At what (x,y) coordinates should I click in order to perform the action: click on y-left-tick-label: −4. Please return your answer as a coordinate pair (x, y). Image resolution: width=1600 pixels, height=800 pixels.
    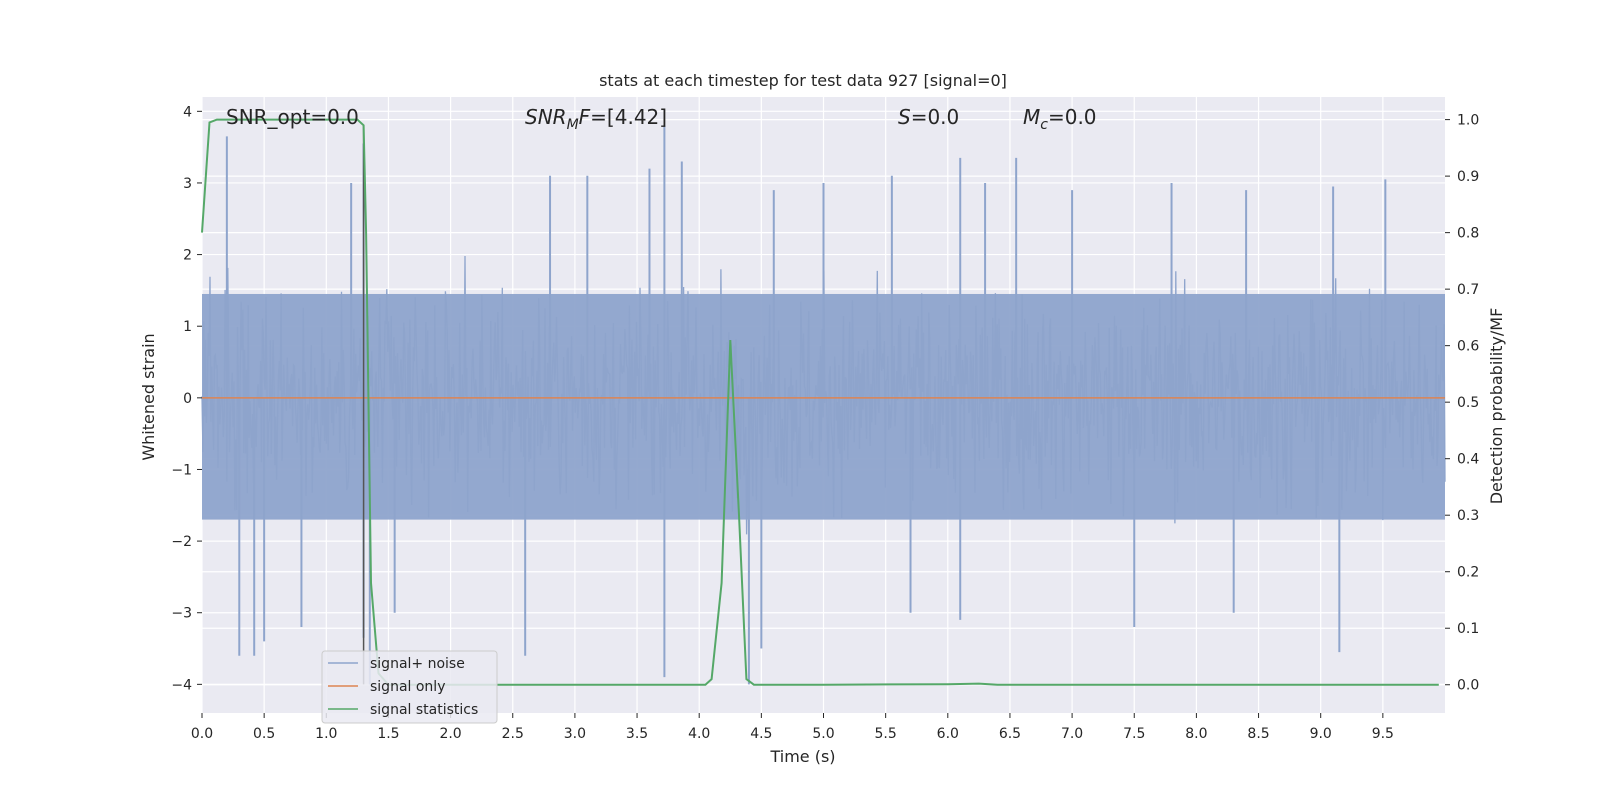
    Looking at the image, I should click on (181, 685).